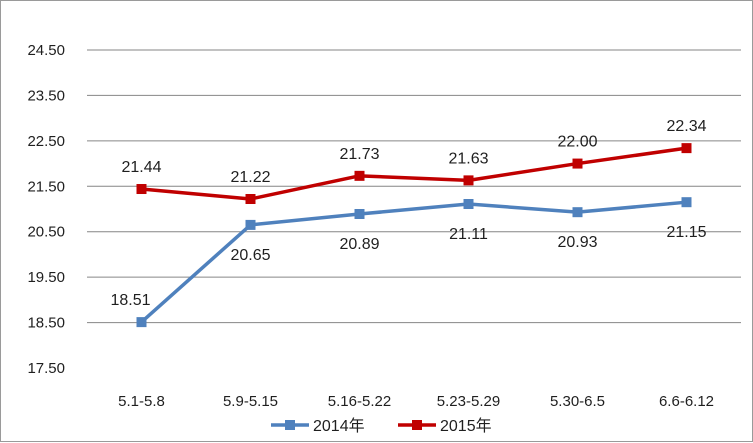 The width and height of the screenshot is (753, 443). What do you see at coordinates (686, 401) in the screenshot?
I see `x-tick-label: 6.6-6.12` at bounding box center [686, 401].